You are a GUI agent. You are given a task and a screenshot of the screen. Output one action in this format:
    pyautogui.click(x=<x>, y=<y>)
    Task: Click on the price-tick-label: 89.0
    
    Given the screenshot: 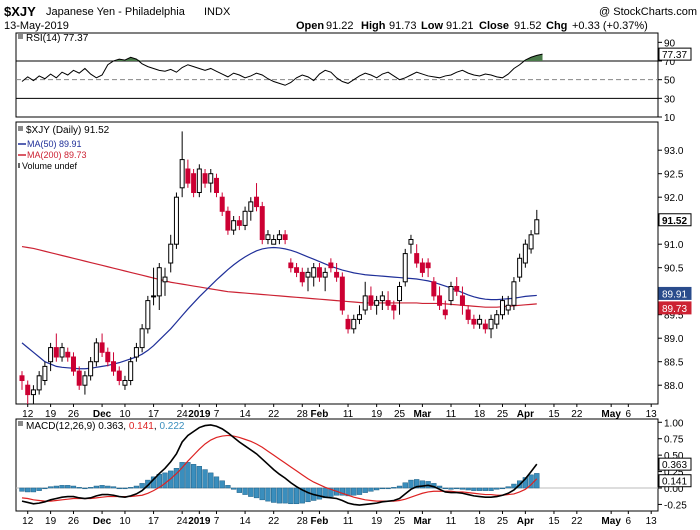 What is the action you would take?
    pyautogui.click(x=674, y=339)
    